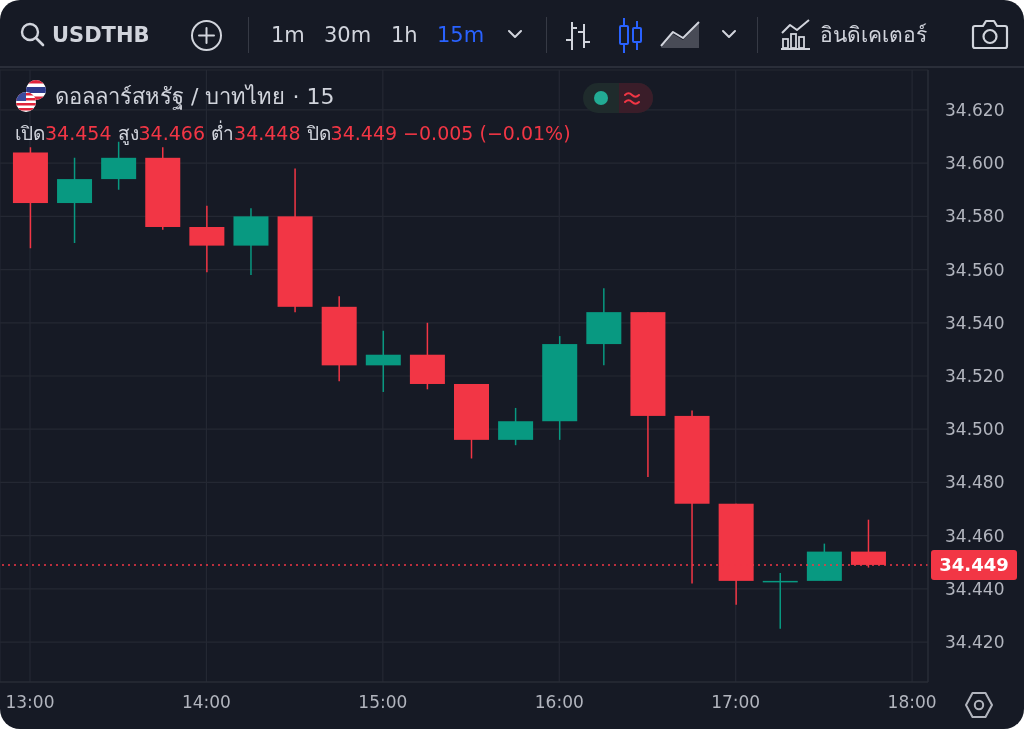  Describe the element at coordinates (288, 35) in the screenshot. I see `text: 1m` at that location.